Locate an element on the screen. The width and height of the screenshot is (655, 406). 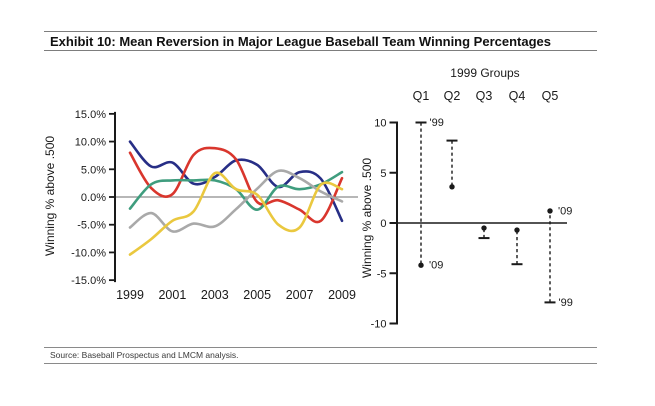
dot-2009-Q2 is located at coordinates (452, 187).